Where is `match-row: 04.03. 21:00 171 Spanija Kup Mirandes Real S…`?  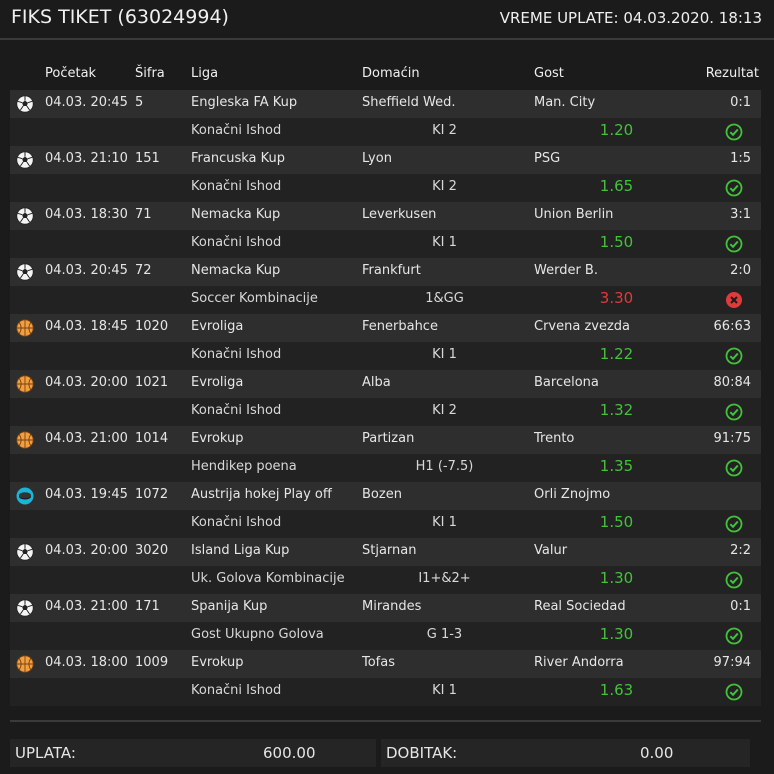 match-row: 04.03. 21:00 171 Spanija Kup Mirandes Real S… is located at coordinates (385, 608).